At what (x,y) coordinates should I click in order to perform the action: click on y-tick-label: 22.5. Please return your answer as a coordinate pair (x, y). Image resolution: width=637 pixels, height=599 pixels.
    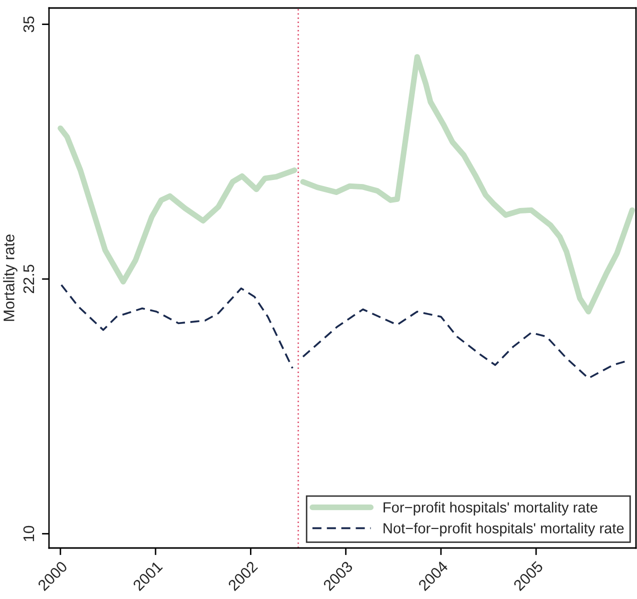
    Looking at the image, I should click on (28, 279).